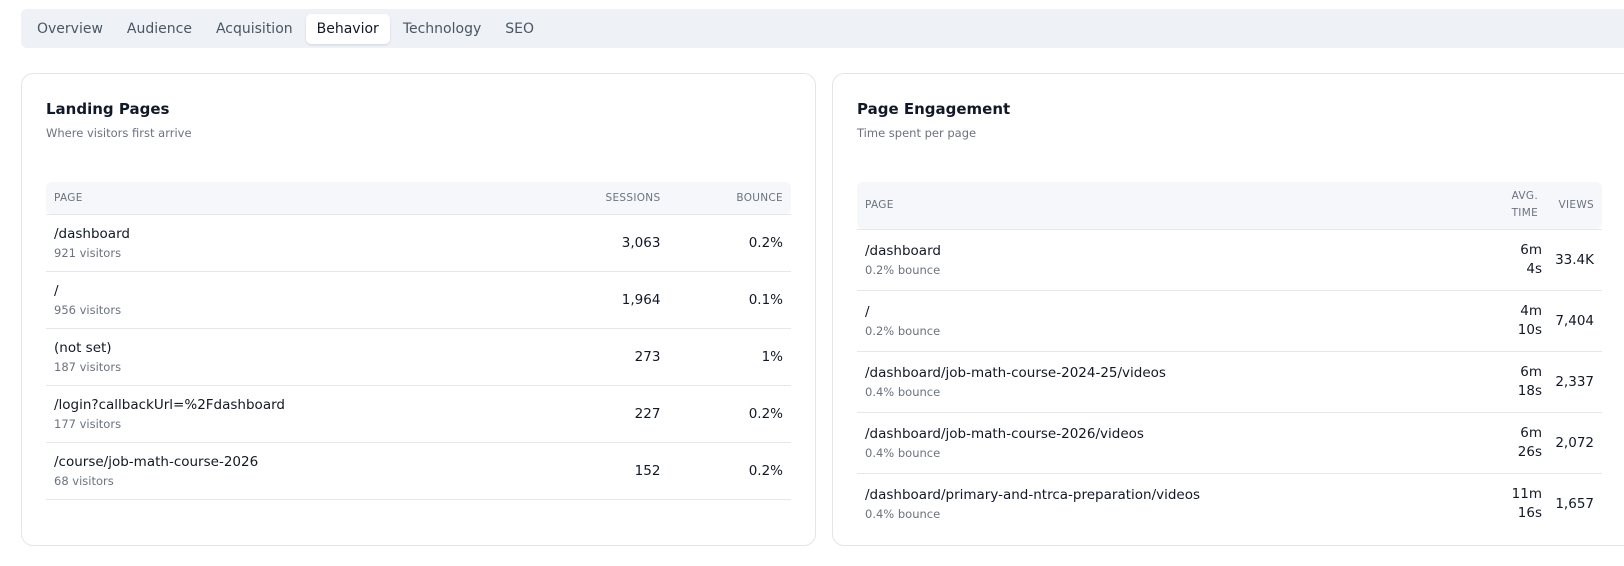 This screenshot has width=1624, height=566. Describe the element at coordinates (88, 252) in the screenshot. I see `visitors: 921 visitors` at that location.